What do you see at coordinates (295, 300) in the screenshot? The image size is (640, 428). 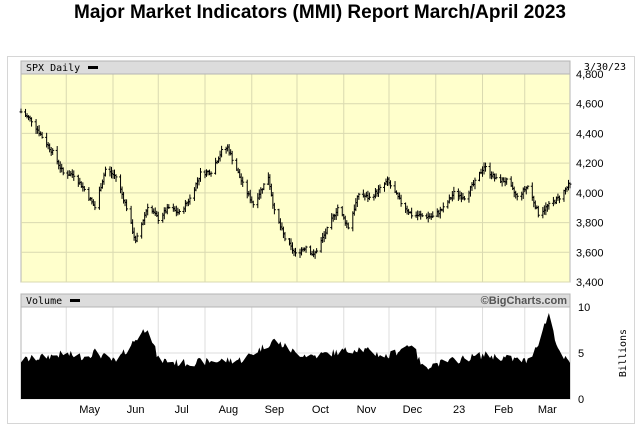 I see `volume-header` at bounding box center [295, 300].